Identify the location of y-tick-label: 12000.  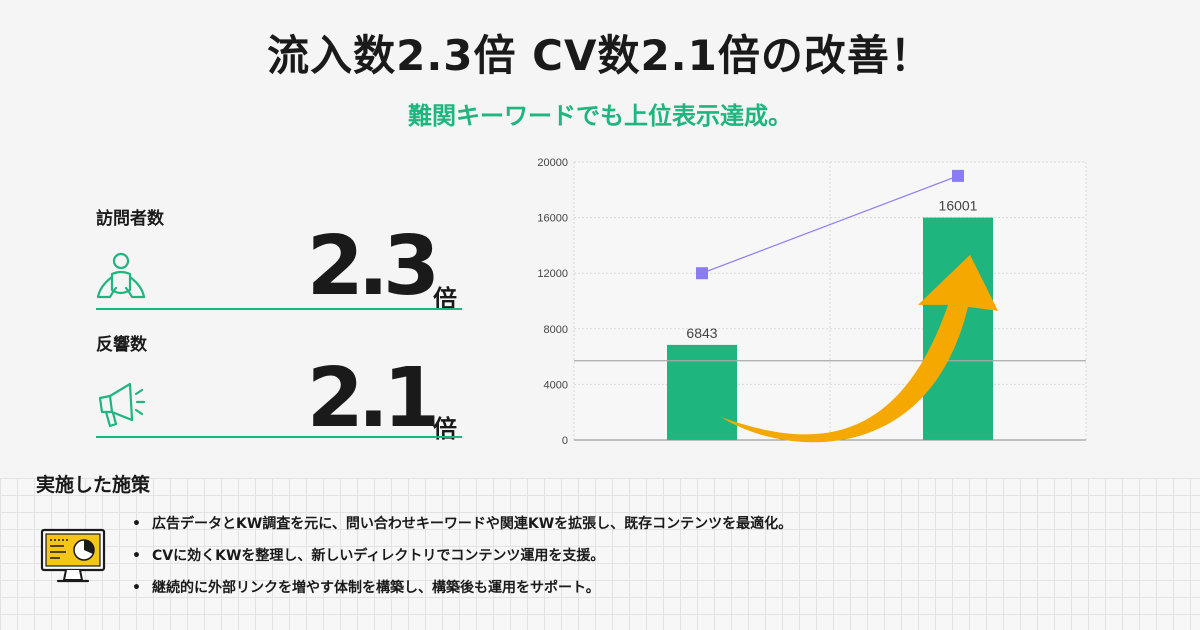
(552, 274).